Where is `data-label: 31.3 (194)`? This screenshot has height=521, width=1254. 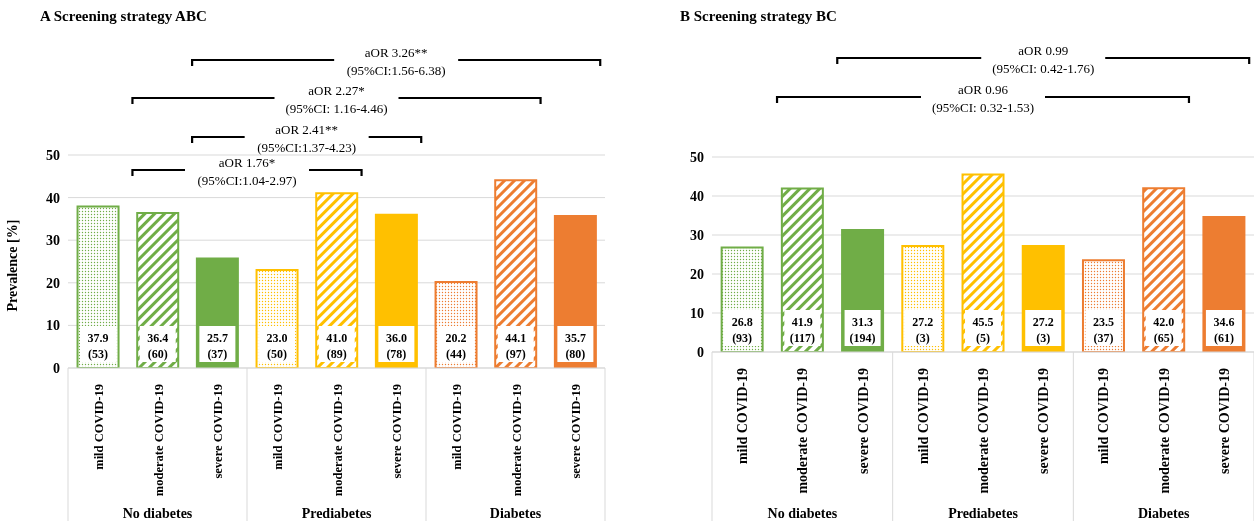
data-label: 31.3 (194) is located at coordinates (862, 330).